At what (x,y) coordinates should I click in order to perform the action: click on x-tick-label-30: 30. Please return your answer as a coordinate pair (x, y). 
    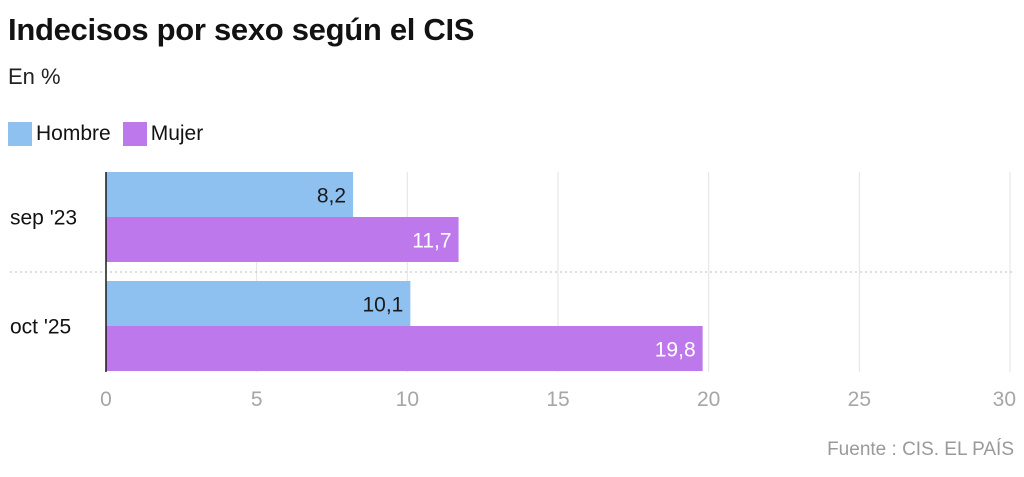
    Looking at the image, I should click on (1004, 399).